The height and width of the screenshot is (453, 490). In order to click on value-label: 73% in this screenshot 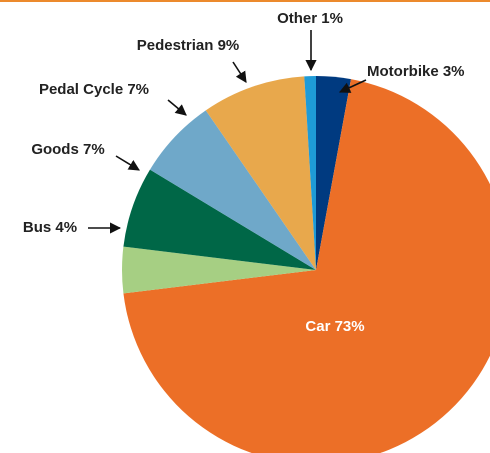, I will do `click(350, 326)`.